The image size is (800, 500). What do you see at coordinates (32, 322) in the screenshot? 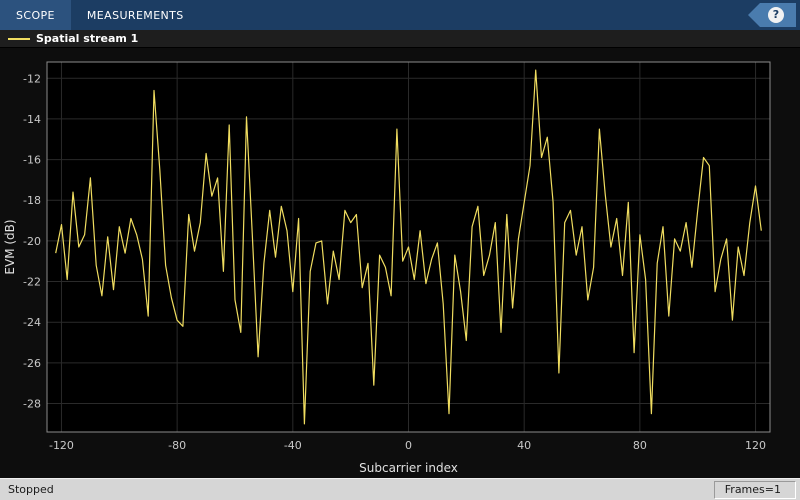
I see `y-tick-label: -24` at bounding box center [32, 322].